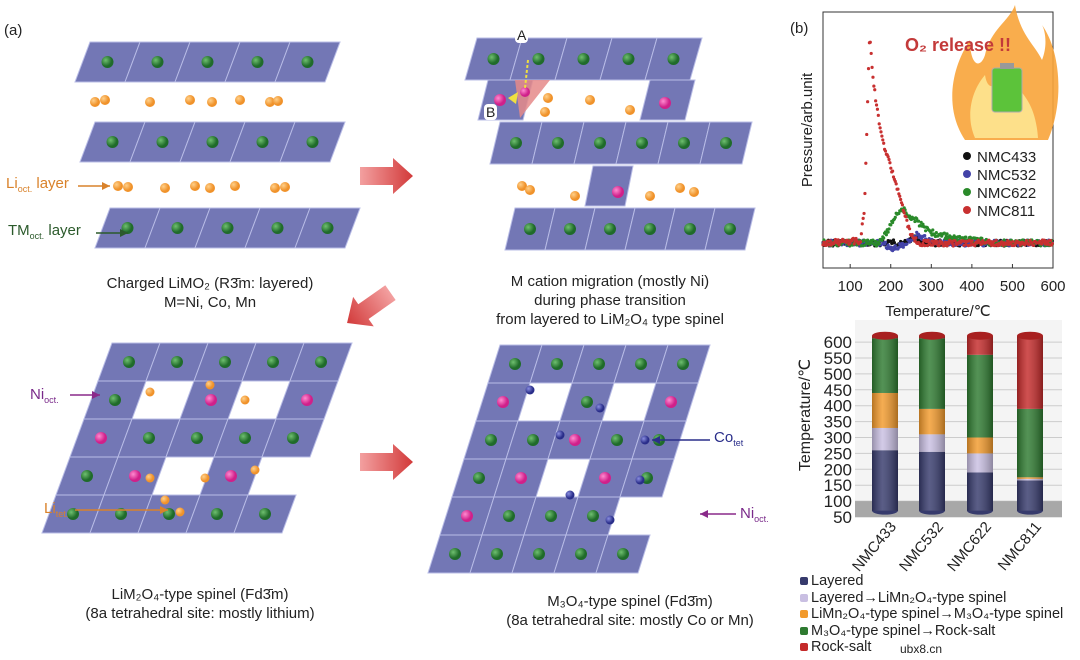 This screenshot has height=660, width=1080. I want to click on legend-label: NMC622, so click(1006, 193).